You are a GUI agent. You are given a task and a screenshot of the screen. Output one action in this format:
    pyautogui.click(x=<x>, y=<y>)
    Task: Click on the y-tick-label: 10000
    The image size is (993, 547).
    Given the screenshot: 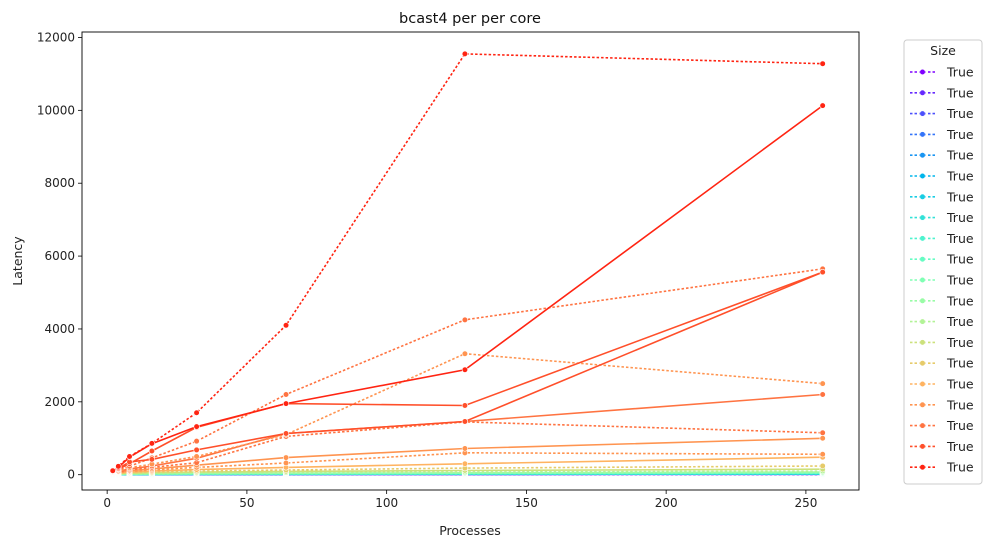 What is the action you would take?
    pyautogui.click(x=56, y=110)
    